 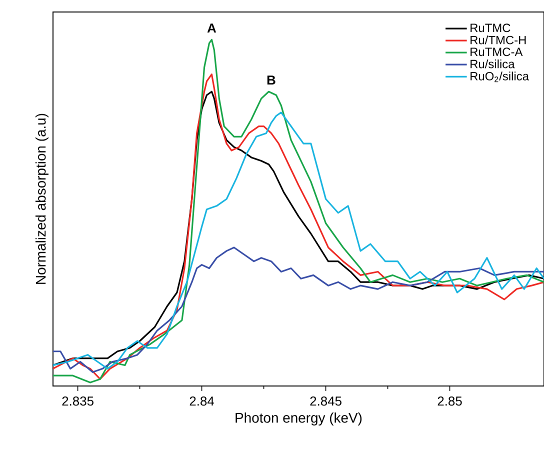 What do you see at coordinates (499, 77) in the screenshot?
I see `legend-label: RuO$_{2}$/silica` at bounding box center [499, 77].